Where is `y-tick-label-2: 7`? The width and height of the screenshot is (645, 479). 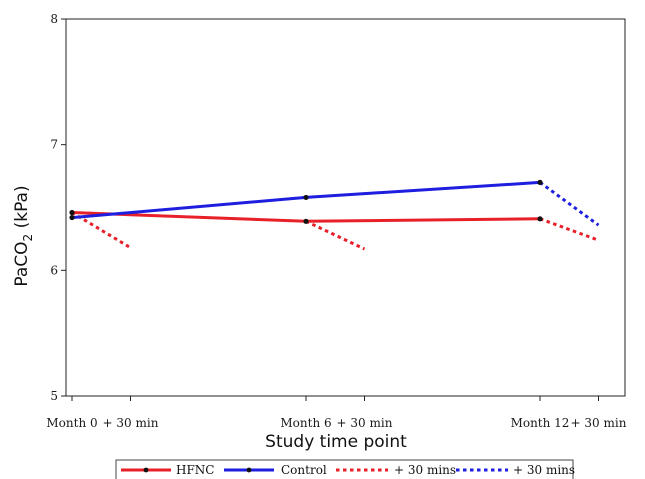 y-tick-label-2: 7 is located at coordinates (54, 145).